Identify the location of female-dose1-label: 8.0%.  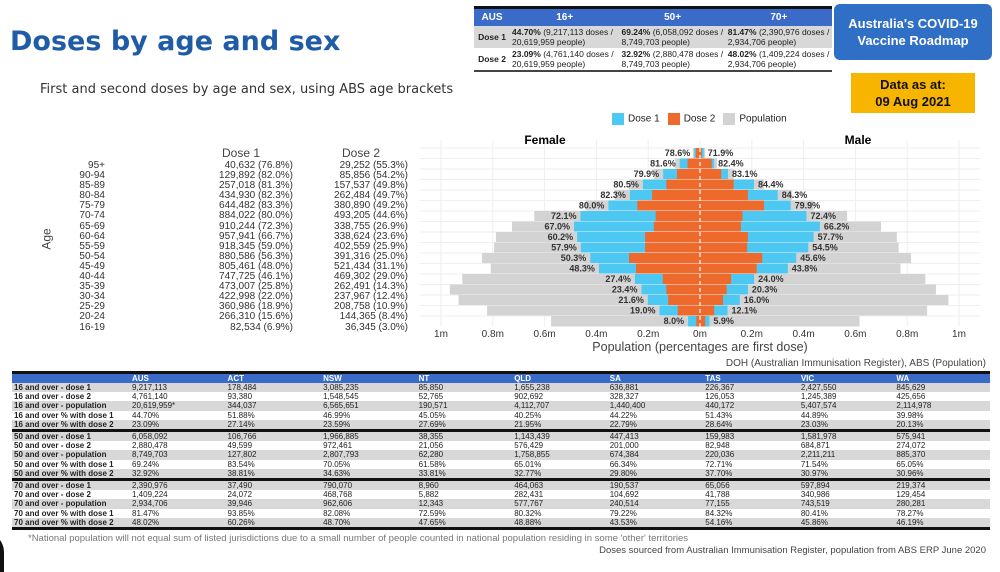
(674, 321).